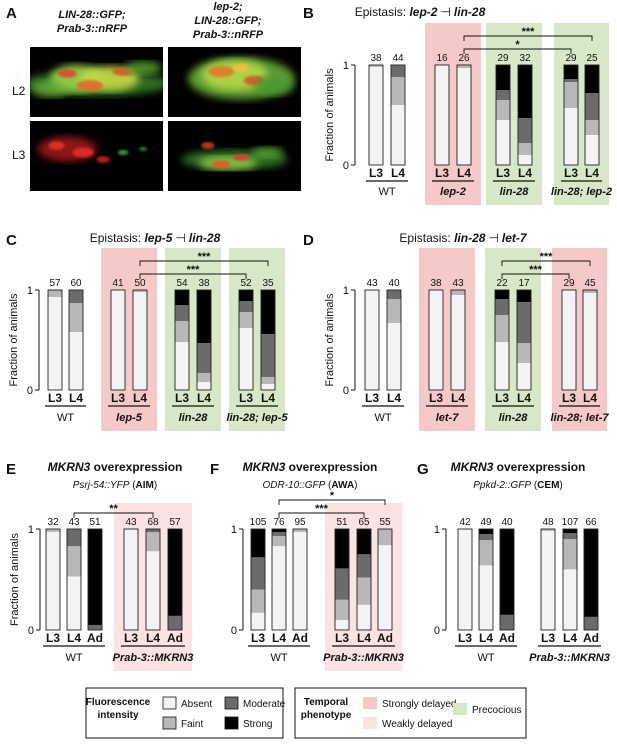 The width and height of the screenshot is (617, 746). I want to click on panel-d-group-label-1: let-7, so click(448, 418).